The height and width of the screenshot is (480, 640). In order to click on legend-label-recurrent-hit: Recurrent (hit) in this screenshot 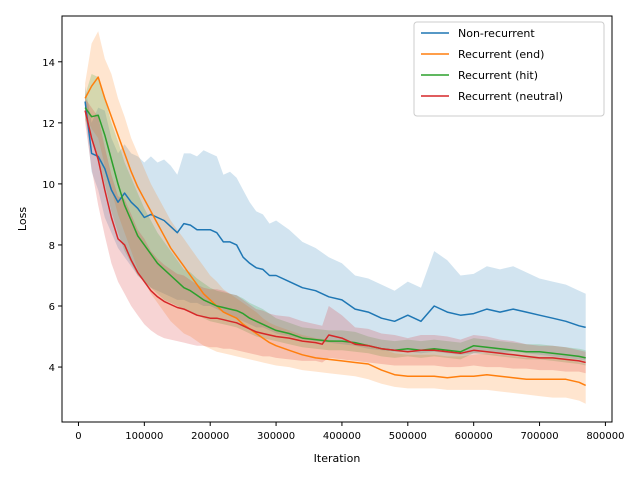, I will do `click(498, 75)`.